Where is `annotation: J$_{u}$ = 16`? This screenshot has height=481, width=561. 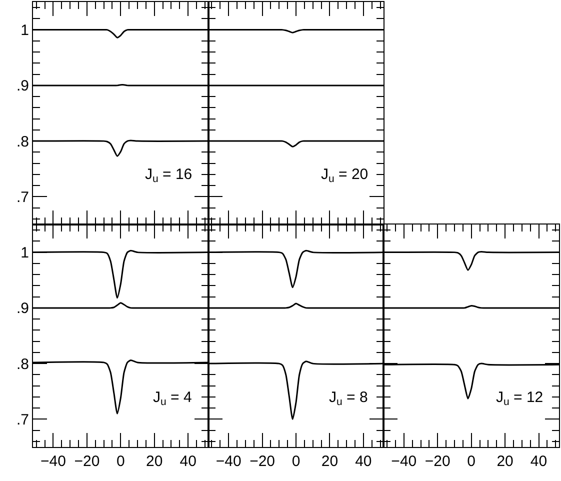 annotation: J$_{u}$ = 16 is located at coordinates (168, 176).